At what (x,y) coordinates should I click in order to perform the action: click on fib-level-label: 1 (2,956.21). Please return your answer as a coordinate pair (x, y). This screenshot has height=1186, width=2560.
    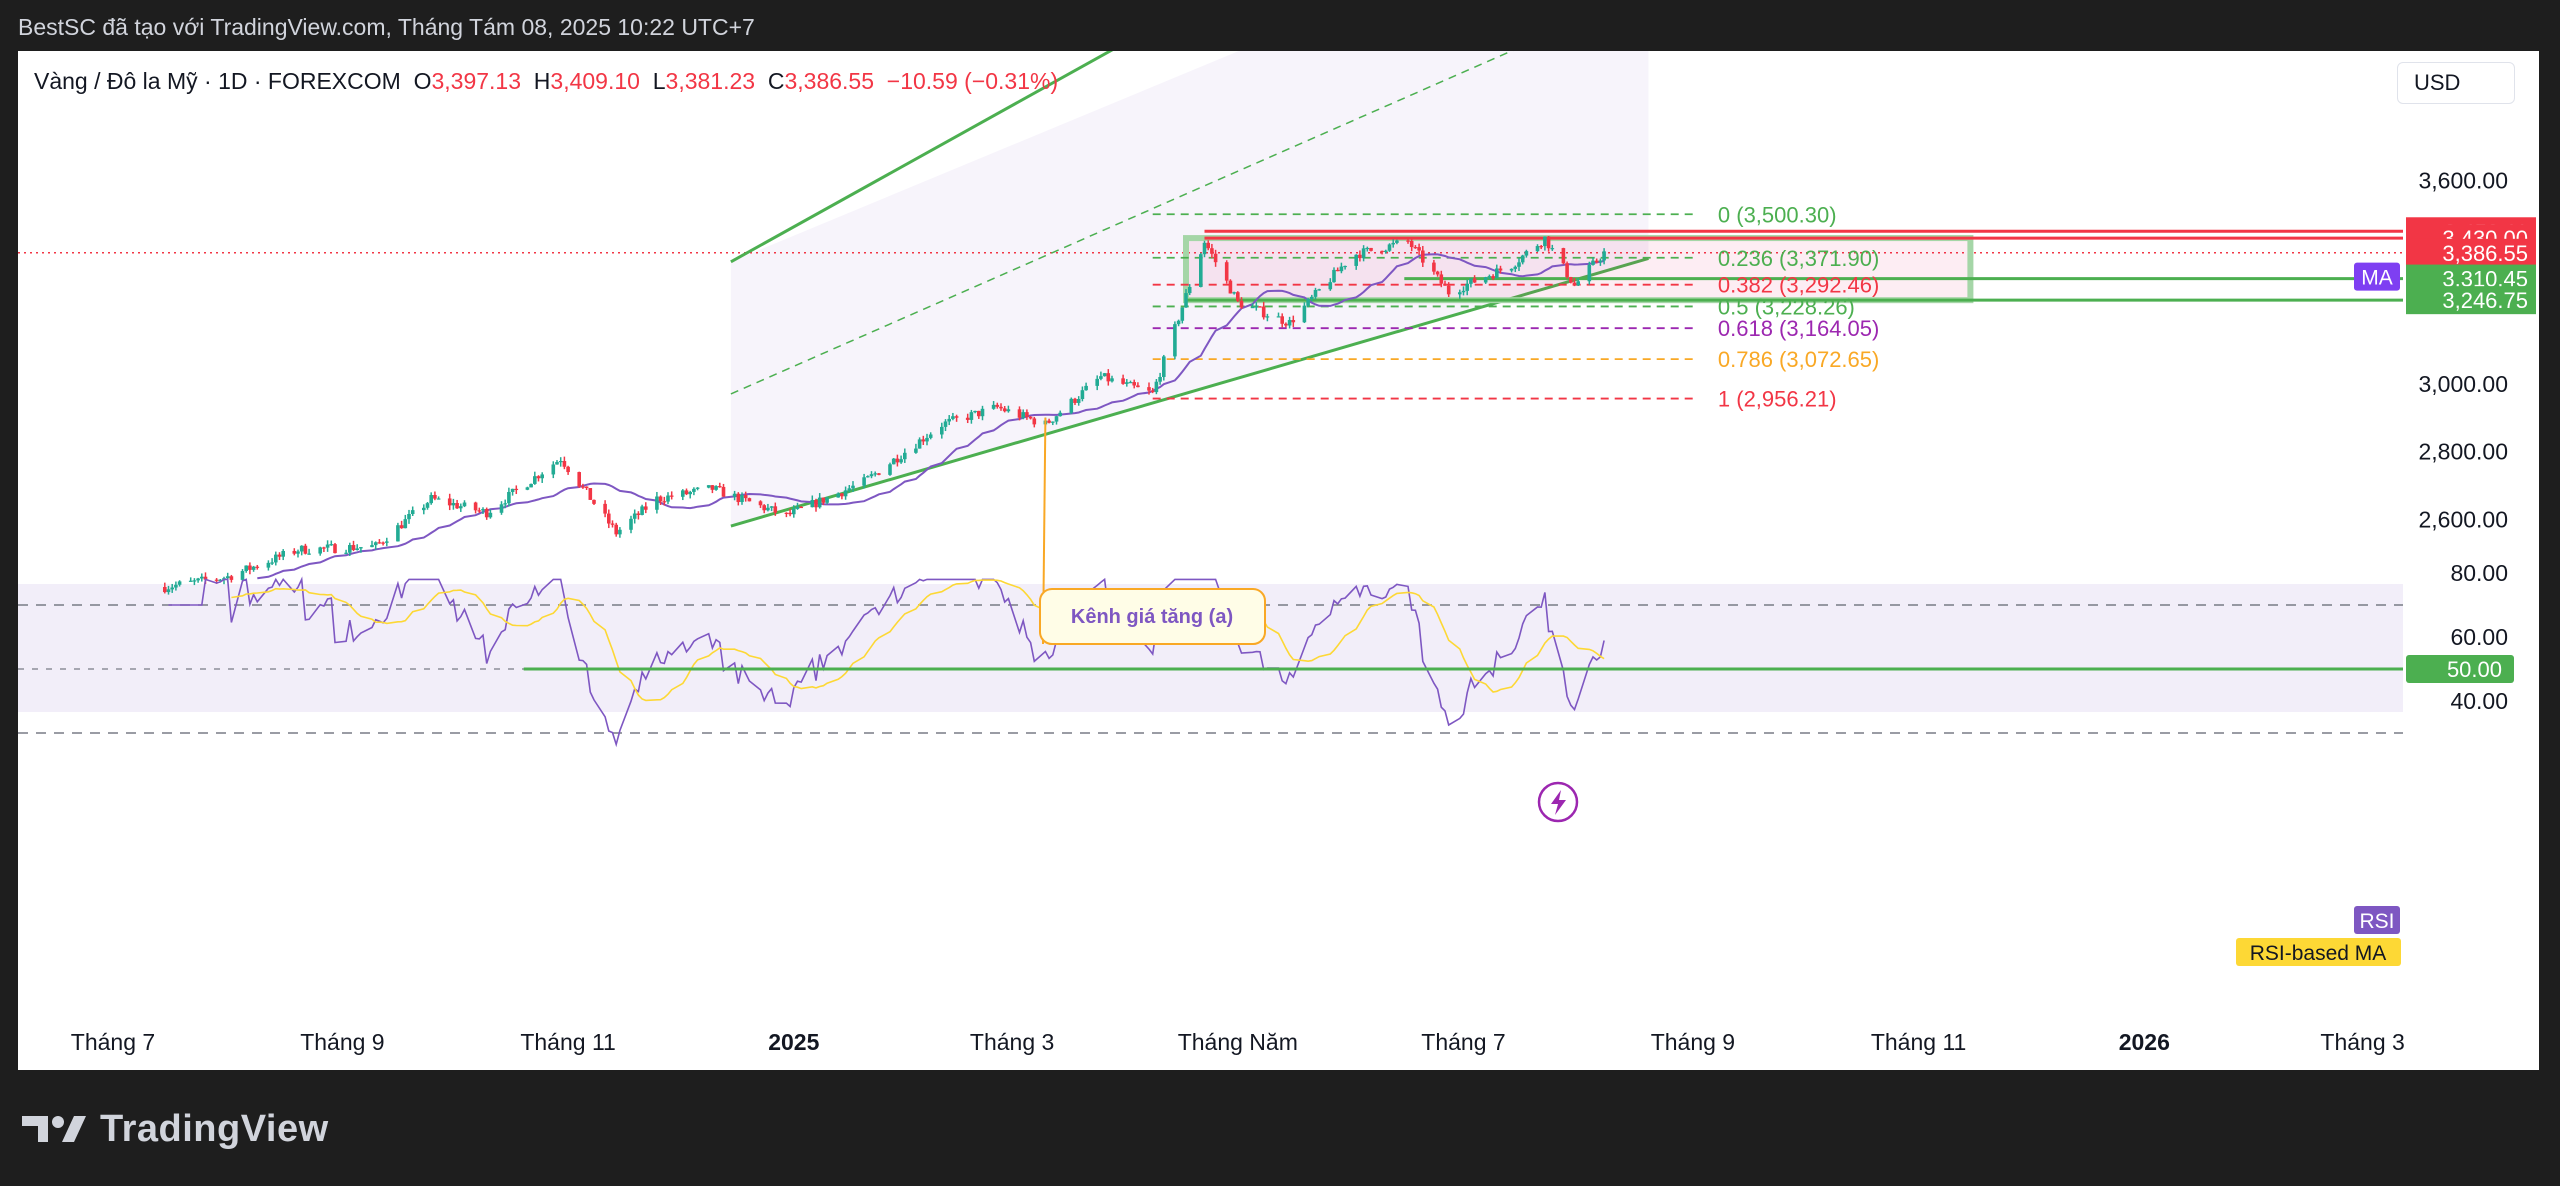
    Looking at the image, I should click on (1777, 399).